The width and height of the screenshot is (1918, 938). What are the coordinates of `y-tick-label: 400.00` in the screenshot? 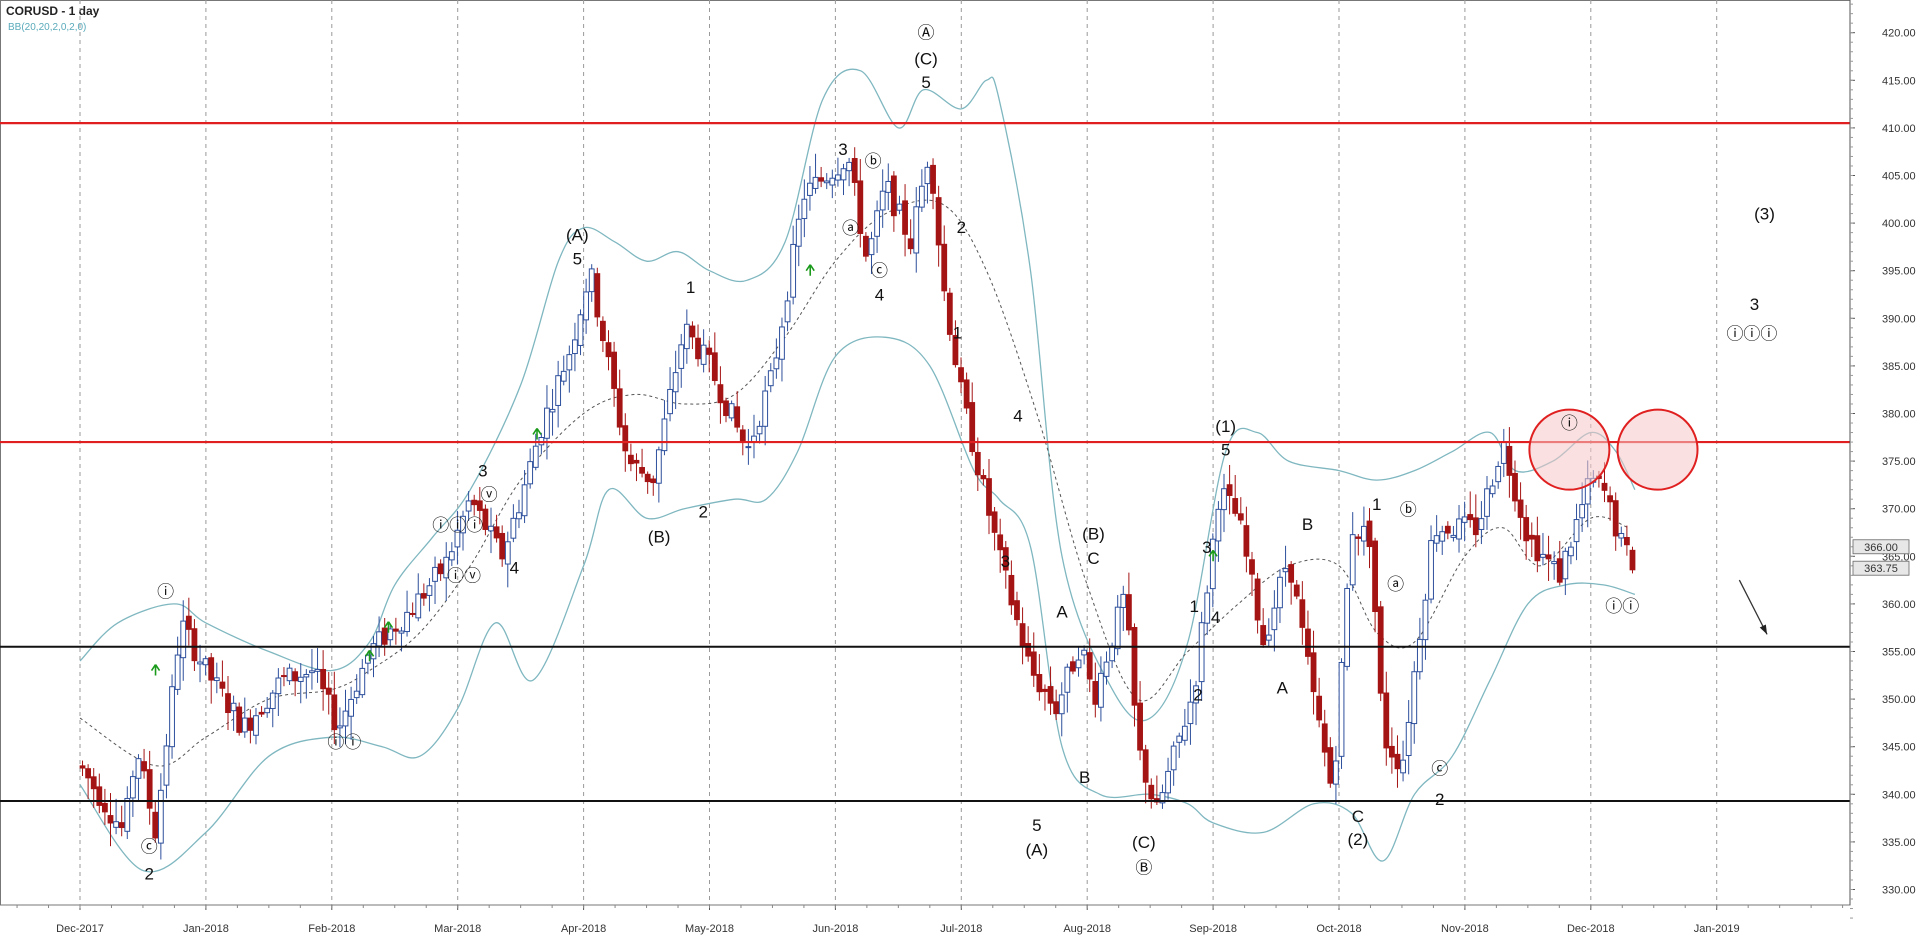 It's located at (1899, 224).